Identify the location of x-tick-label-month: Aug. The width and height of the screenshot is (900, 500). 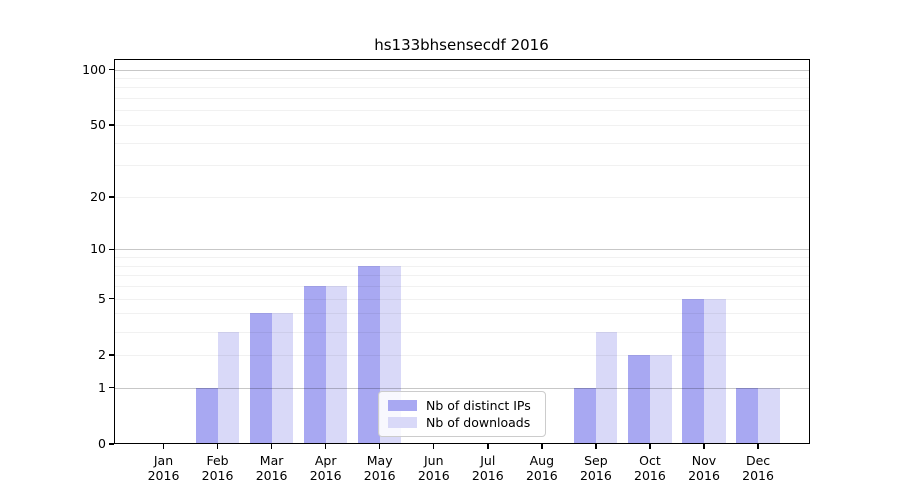
(542, 460).